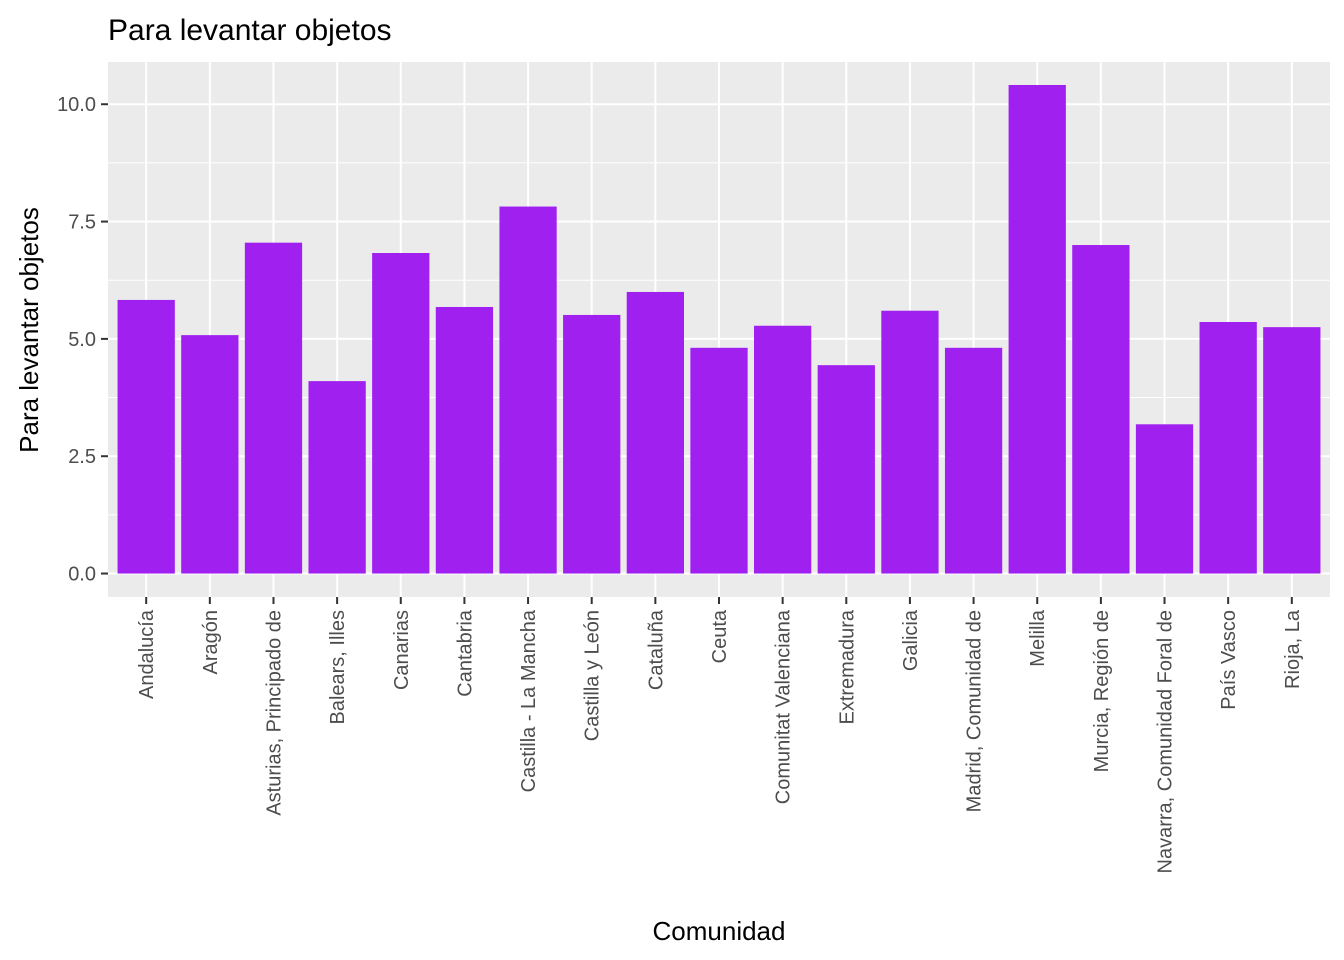 The width and height of the screenshot is (1344, 960). I want to click on x-tick-label: País Vasco, so click(1229, 660).